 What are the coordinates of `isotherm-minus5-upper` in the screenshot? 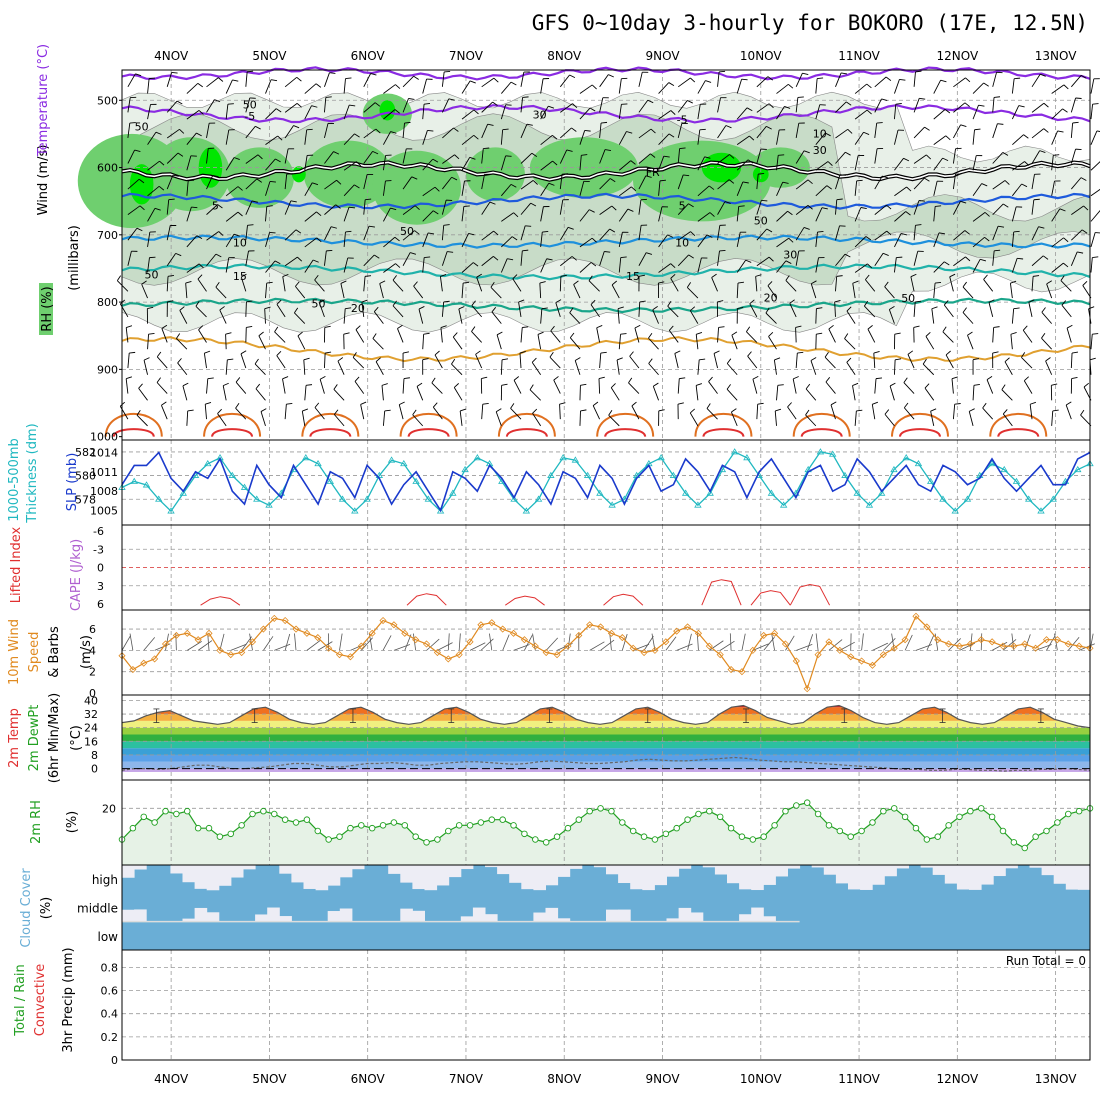 It's located at (606, 73).